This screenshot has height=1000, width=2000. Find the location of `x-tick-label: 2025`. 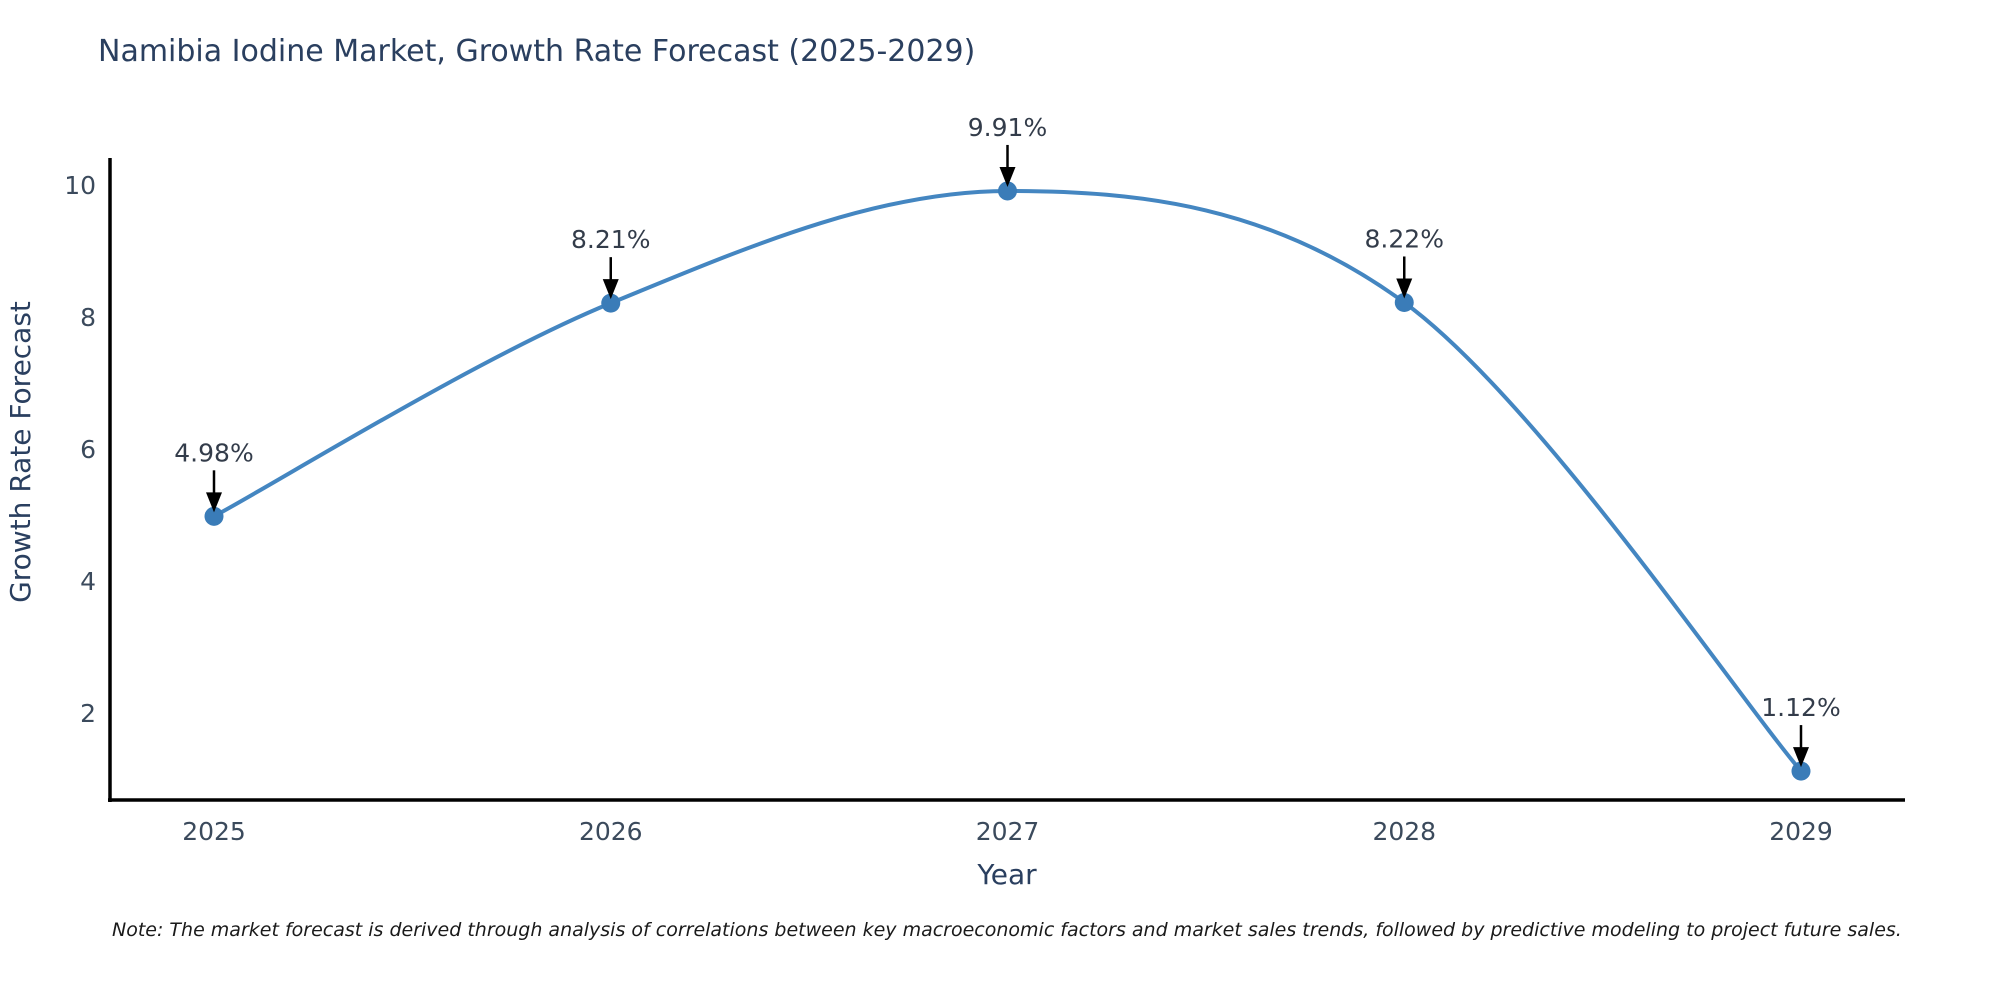

x-tick-label: 2025 is located at coordinates (214, 831).